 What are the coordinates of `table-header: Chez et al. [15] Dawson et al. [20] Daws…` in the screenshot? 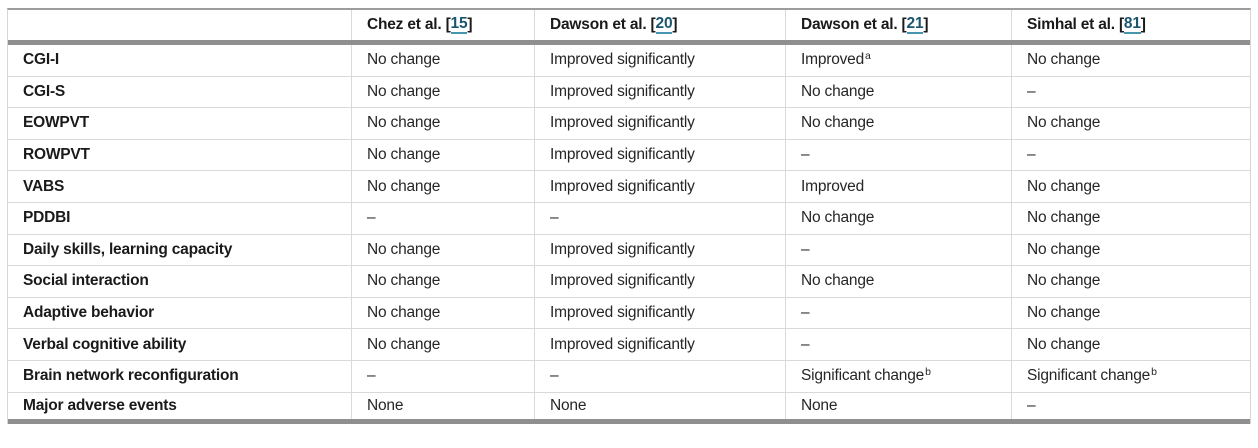 It's located at (629, 27).